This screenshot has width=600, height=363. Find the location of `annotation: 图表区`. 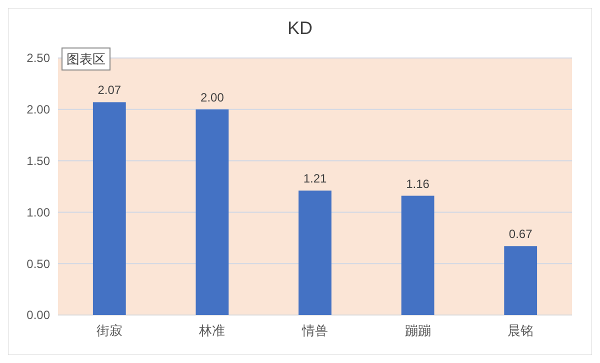

annotation: 图表区 is located at coordinates (86, 59).